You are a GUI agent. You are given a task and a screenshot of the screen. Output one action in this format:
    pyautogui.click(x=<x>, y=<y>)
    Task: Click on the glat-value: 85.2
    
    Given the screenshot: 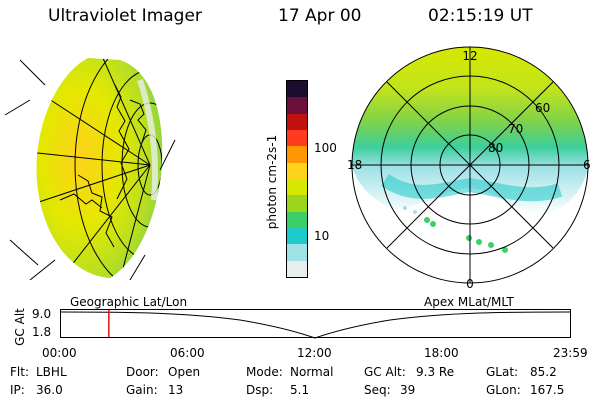 What is the action you would take?
    pyautogui.click(x=543, y=372)
    